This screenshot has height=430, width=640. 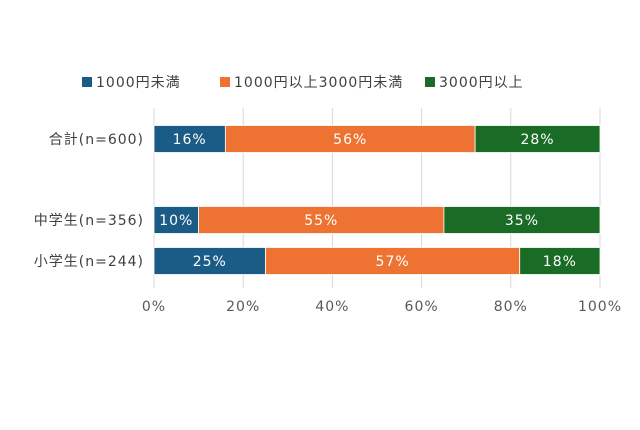 I want to click on legend: 1000円未満 1000円以上3000円未満 3000円以上, so click(x=303, y=83).